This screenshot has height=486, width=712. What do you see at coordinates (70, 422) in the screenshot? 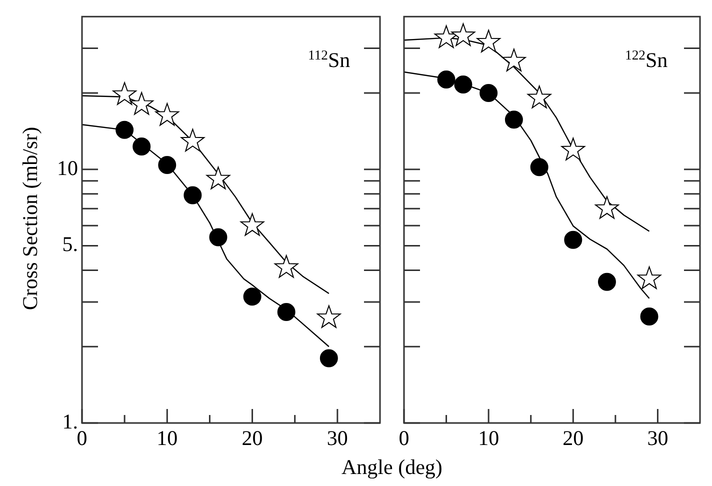
I see `y-tick-label: 1.` at bounding box center [70, 422].